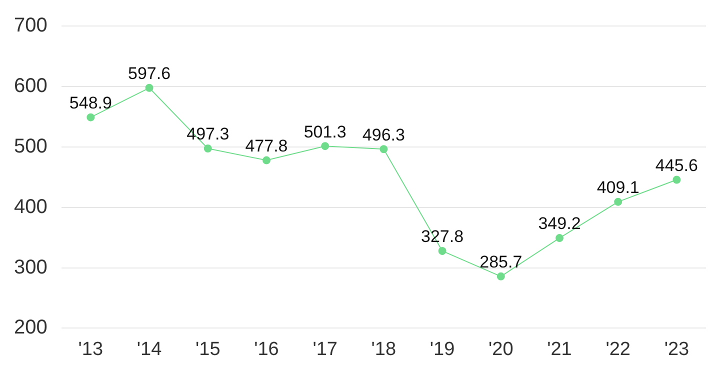 Image resolution: width=710 pixels, height=371 pixels. What do you see at coordinates (501, 262) in the screenshot?
I see `data-label: 285.7` at bounding box center [501, 262].